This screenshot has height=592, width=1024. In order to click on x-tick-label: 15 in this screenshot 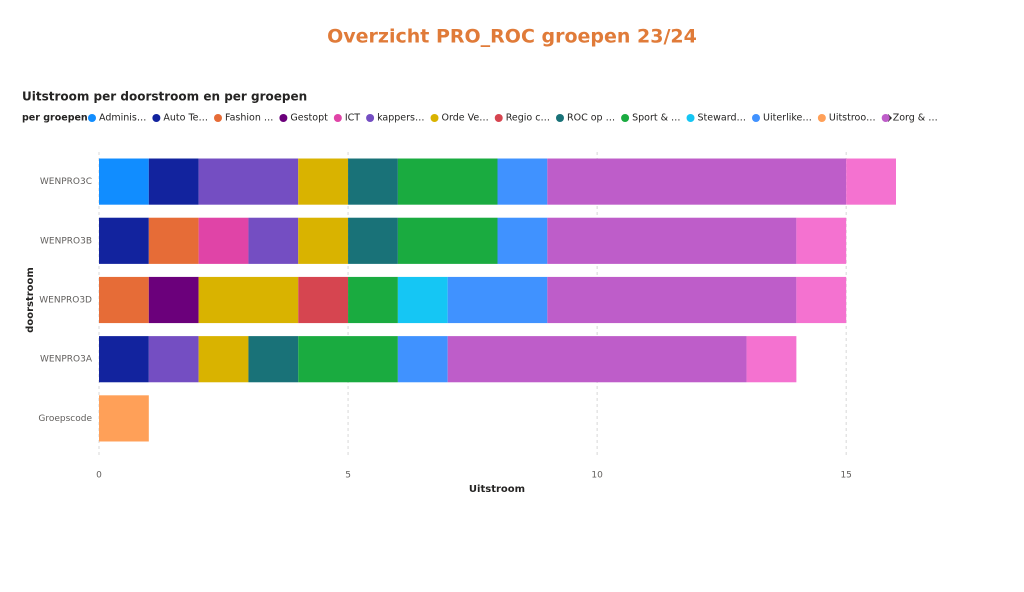, I will do `click(845, 476)`.